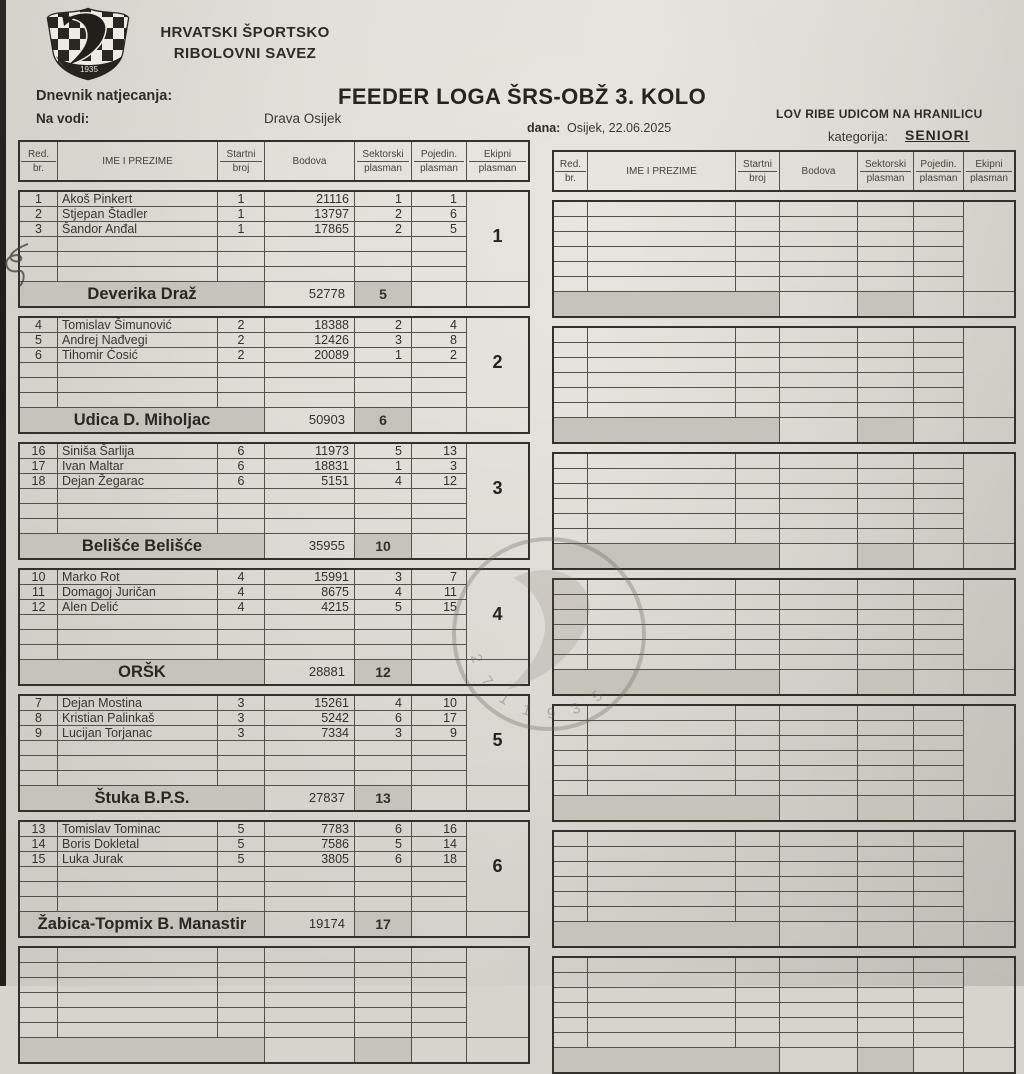  Describe the element at coordinates (439, 577) in the screenshot. I see `cell-individual: 7` at that location.